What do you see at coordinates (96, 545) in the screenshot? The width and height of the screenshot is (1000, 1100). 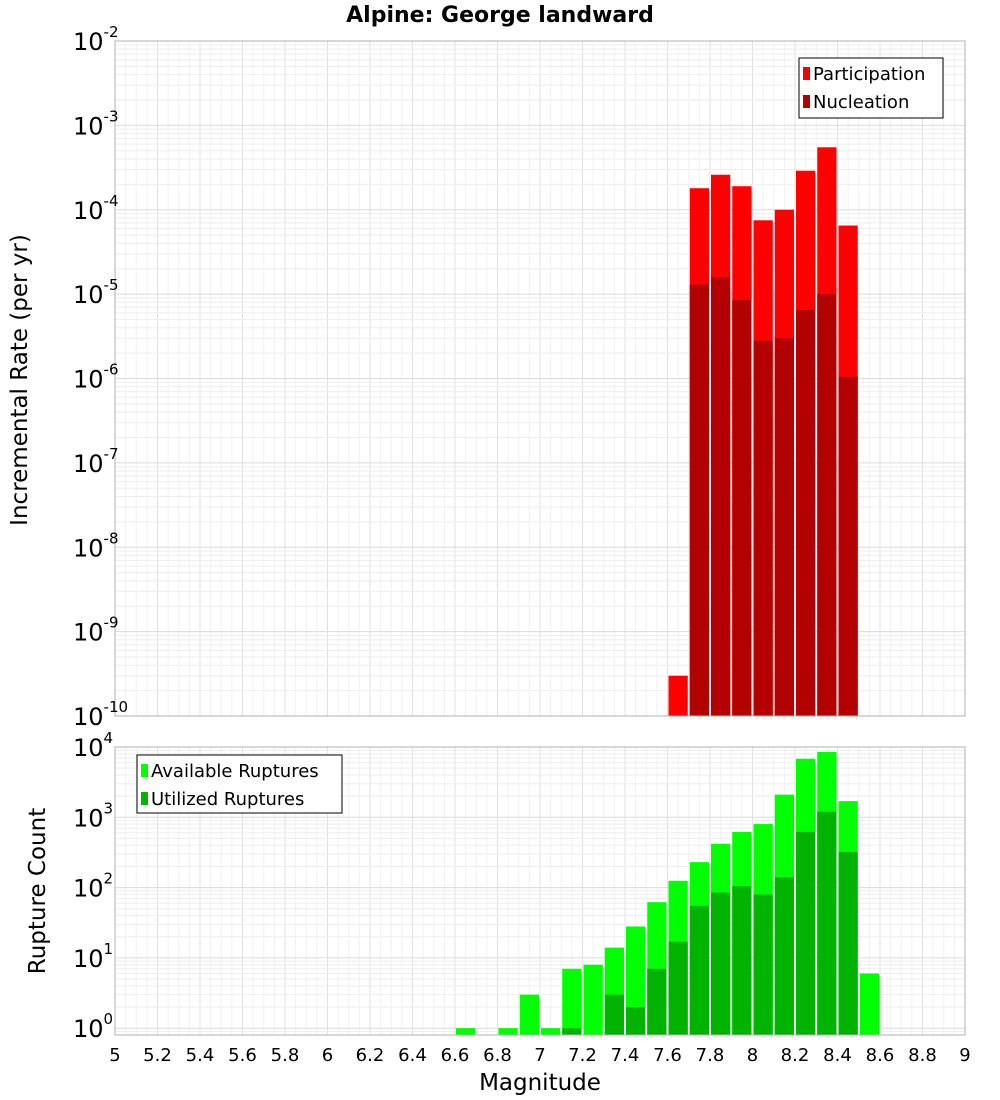 I see `rate-y-tick-label: 10⁻⁸` at bounding box center [96, 545].